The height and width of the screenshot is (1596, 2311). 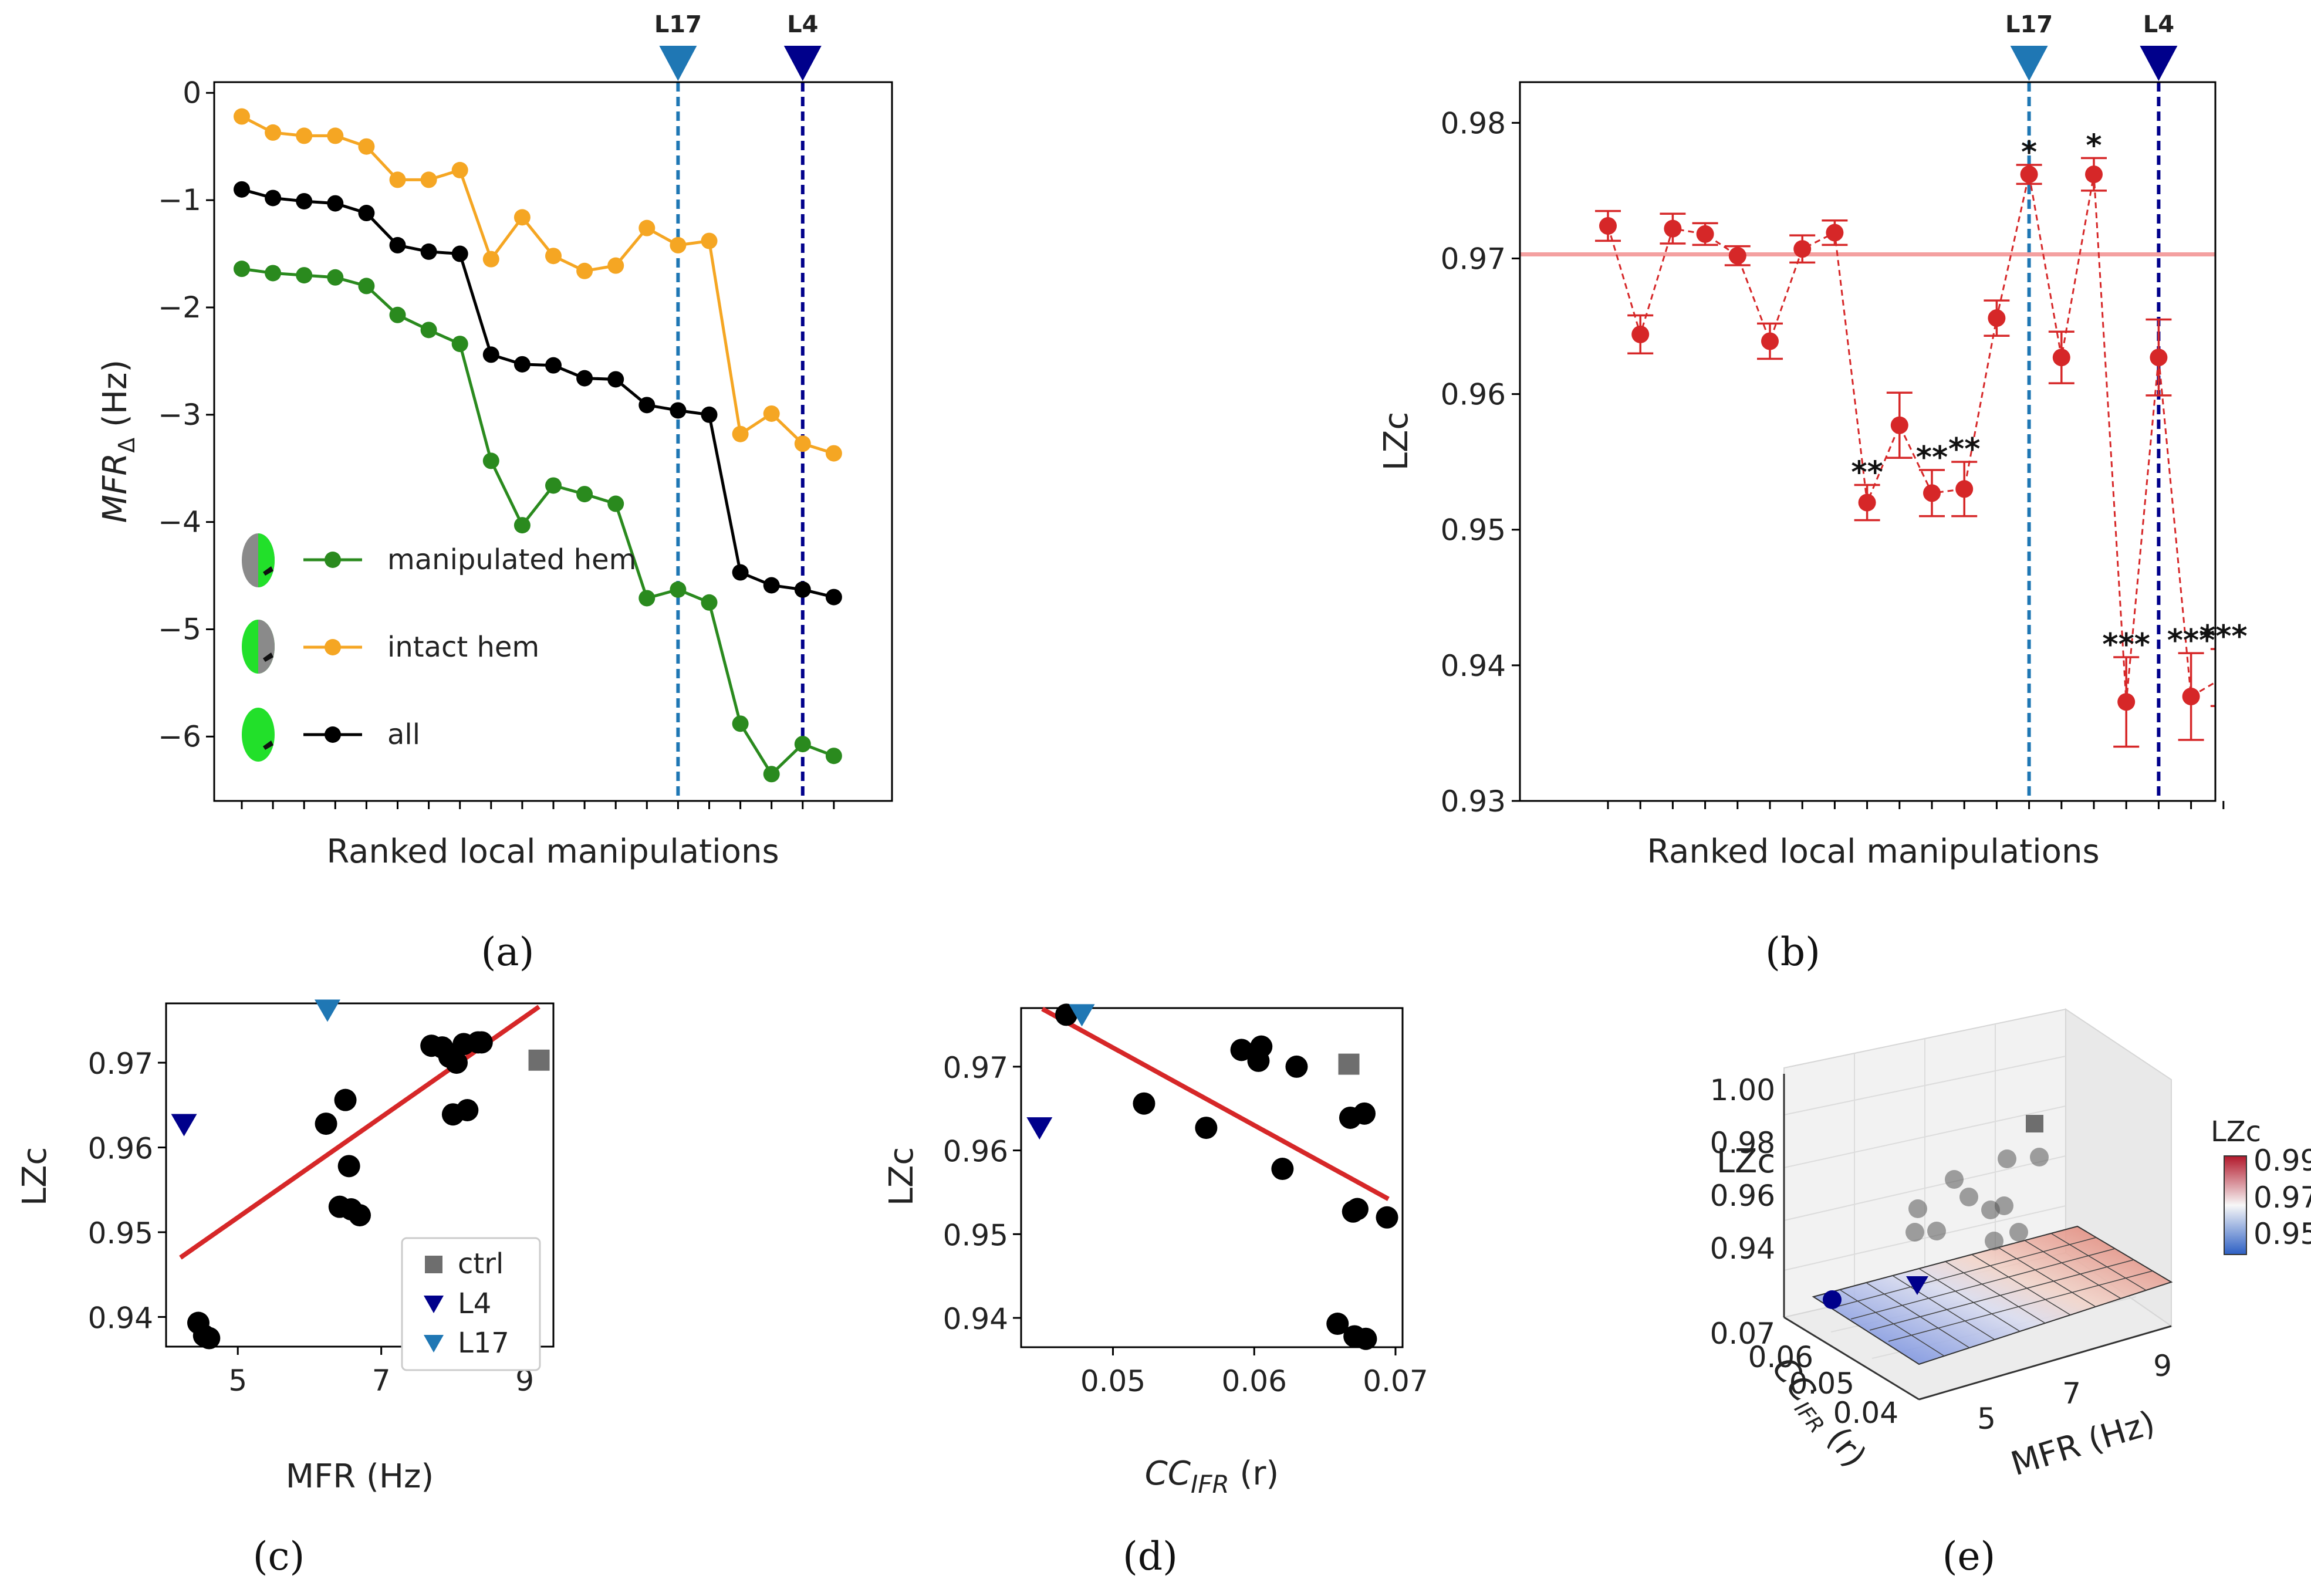 I want to click on panel-a-ylabel: MFRΔ (Hz), so click(x=118, y=441).